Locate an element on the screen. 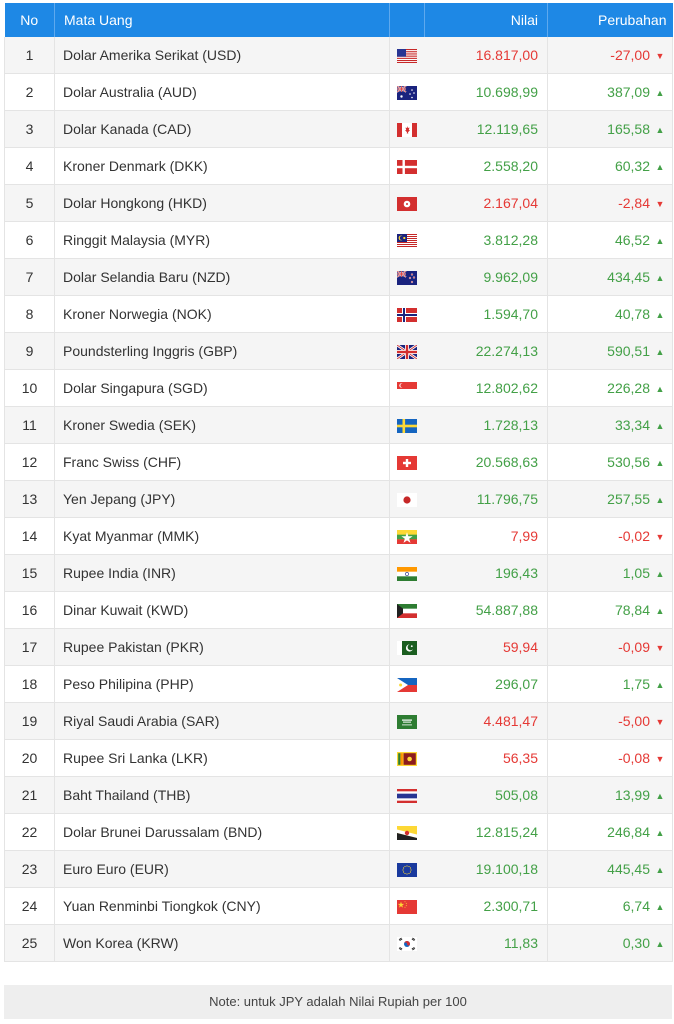 Image resolution: width=674 pixels, height=1024 pixels. row-number: 9 is located at coordinates (29, 351).